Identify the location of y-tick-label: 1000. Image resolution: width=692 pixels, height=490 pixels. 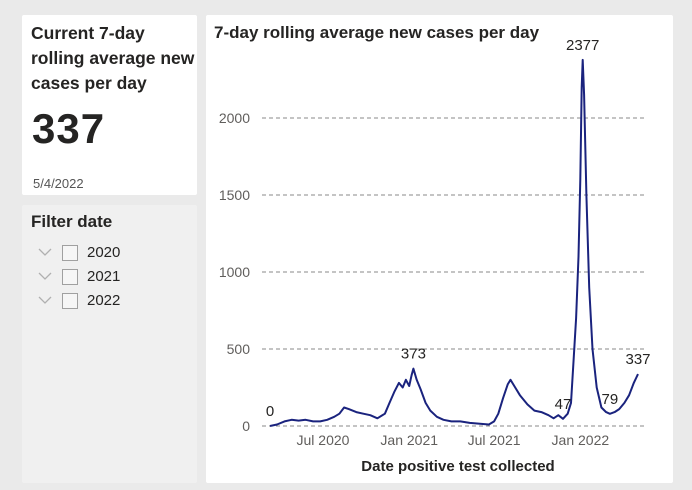
(234, 272).